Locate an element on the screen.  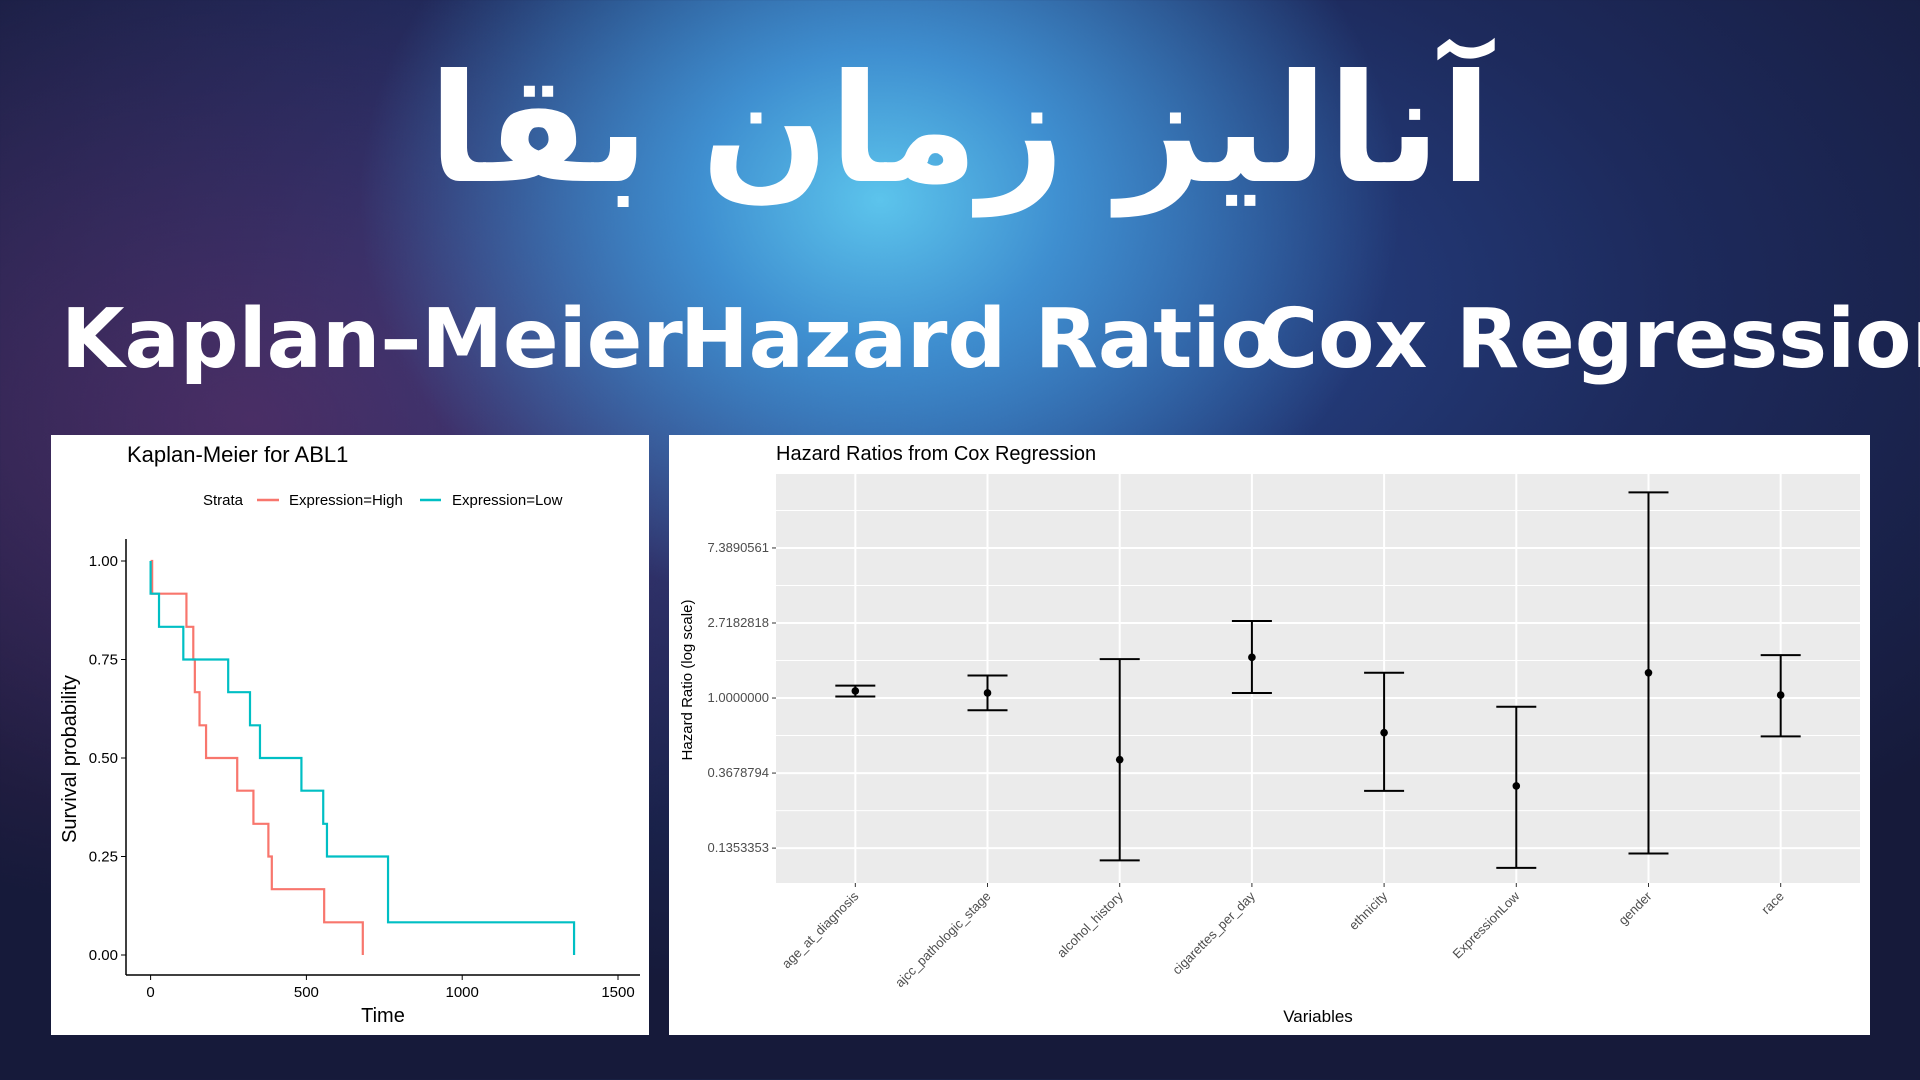
hr-x-tick-label: age_at_diagnosis is located at coordinates (820, 929).